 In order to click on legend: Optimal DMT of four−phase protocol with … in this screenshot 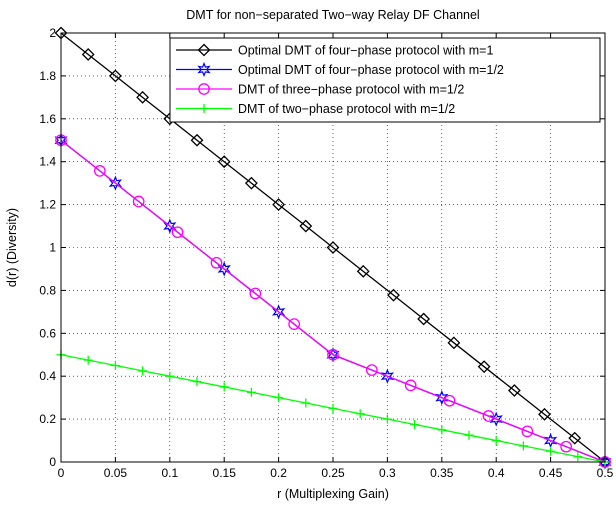, I will do `click(385, 80)`.